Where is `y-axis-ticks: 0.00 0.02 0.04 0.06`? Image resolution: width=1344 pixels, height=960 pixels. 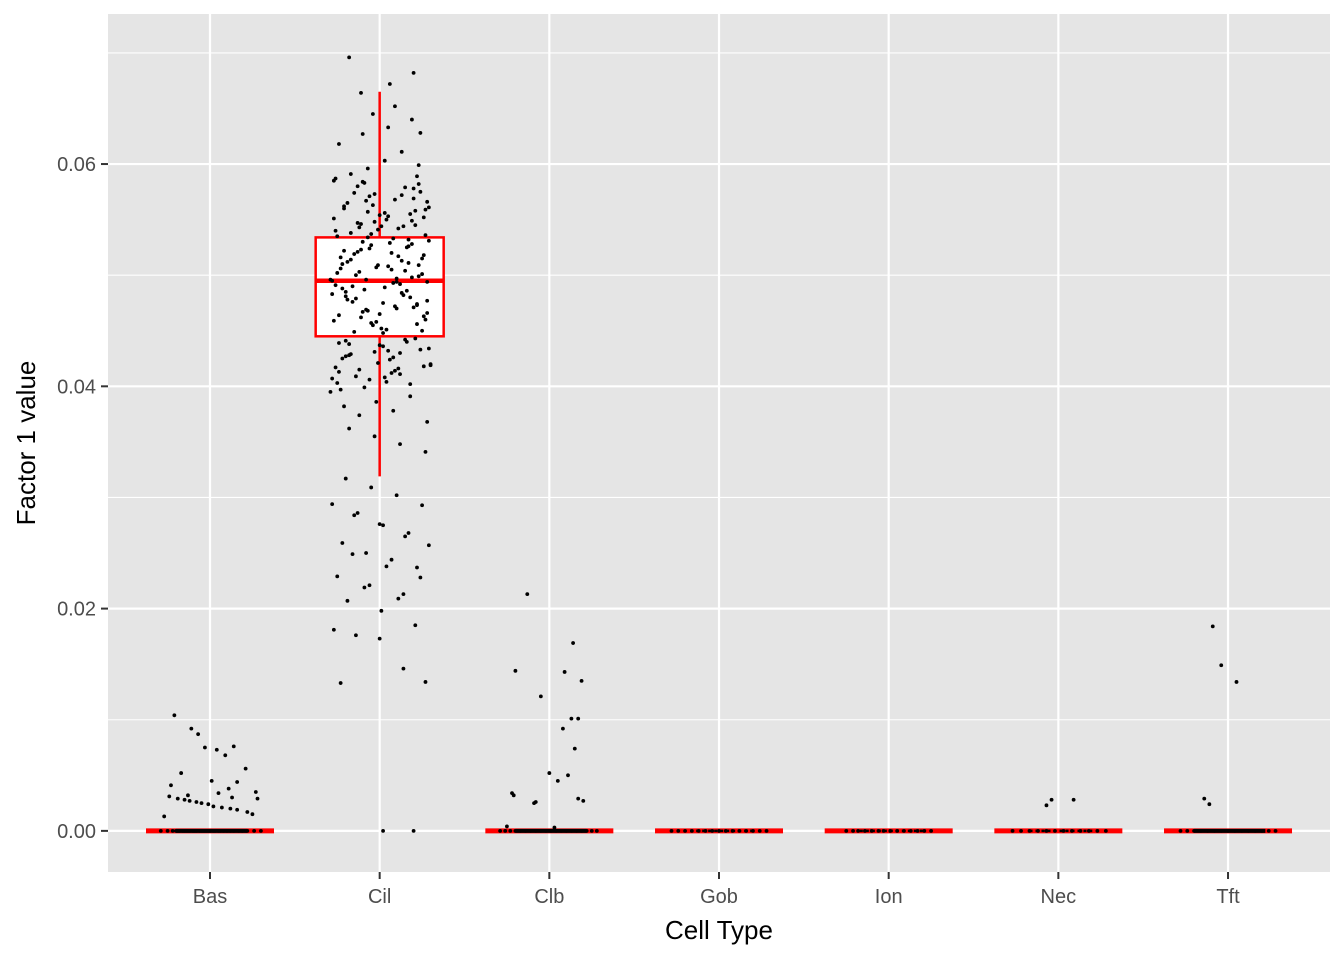
y-axis-ticks: 0.00 0.02 0.04 0.06 is located at coordinates (82, 498).